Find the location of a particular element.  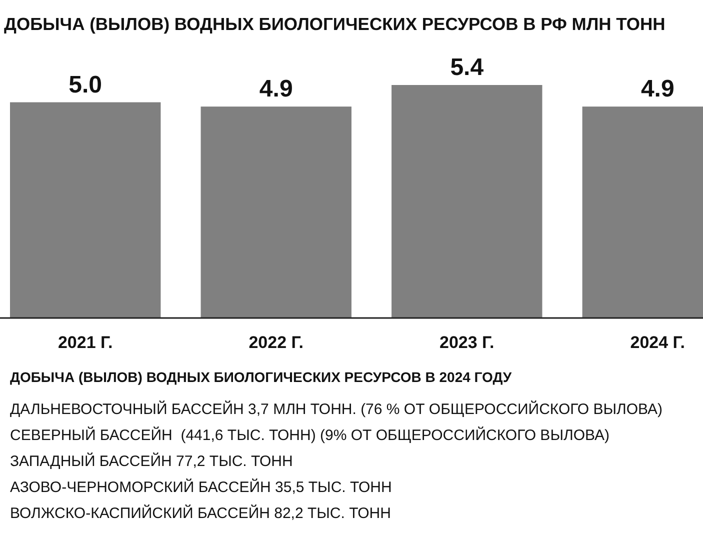

data-label: 5.4 is located at coordinates (467, 67).